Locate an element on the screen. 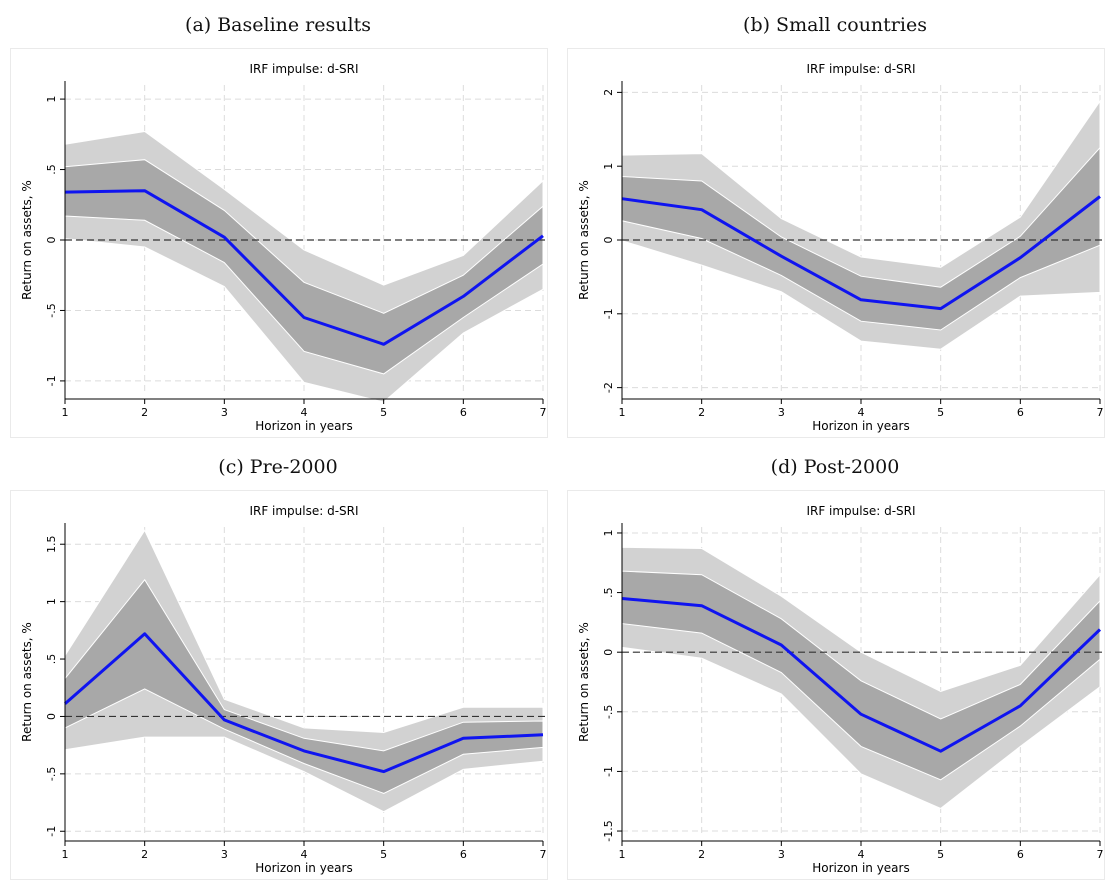 This screenshot has width=1113, height=884. panel-caption: (a) Baseline results is located at coordinates (278, 25).